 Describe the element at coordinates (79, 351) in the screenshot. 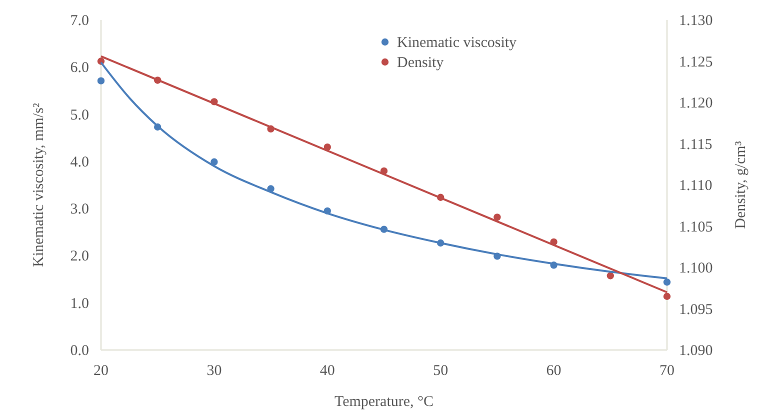

I see `y-tick-label: 0.0` at that location.